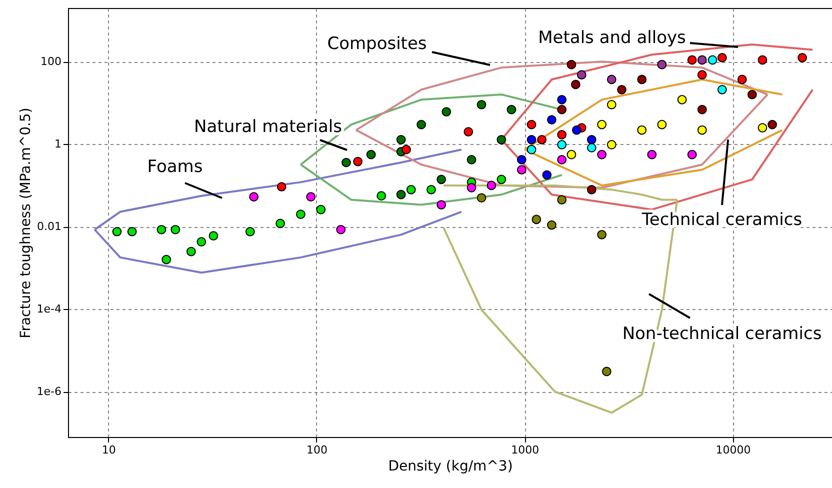  Describe the element at coordinates (450, 466) in the screenshot. I see `x-axis-title: Density (kg/m^3)` at that location.